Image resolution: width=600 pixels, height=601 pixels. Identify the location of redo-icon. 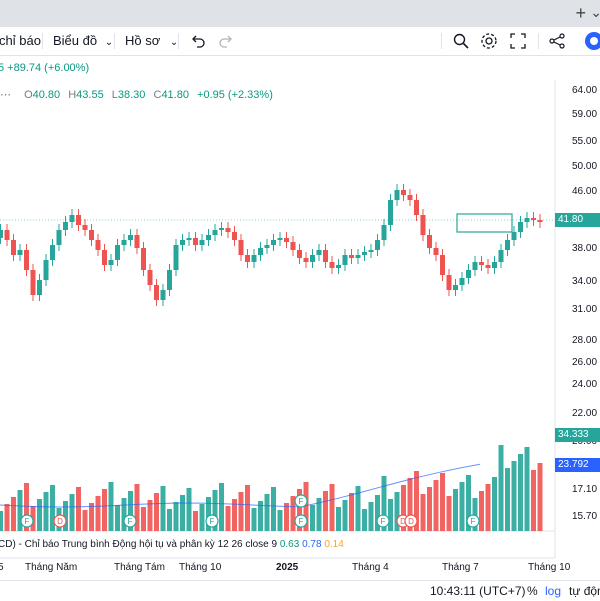
(226, 41).